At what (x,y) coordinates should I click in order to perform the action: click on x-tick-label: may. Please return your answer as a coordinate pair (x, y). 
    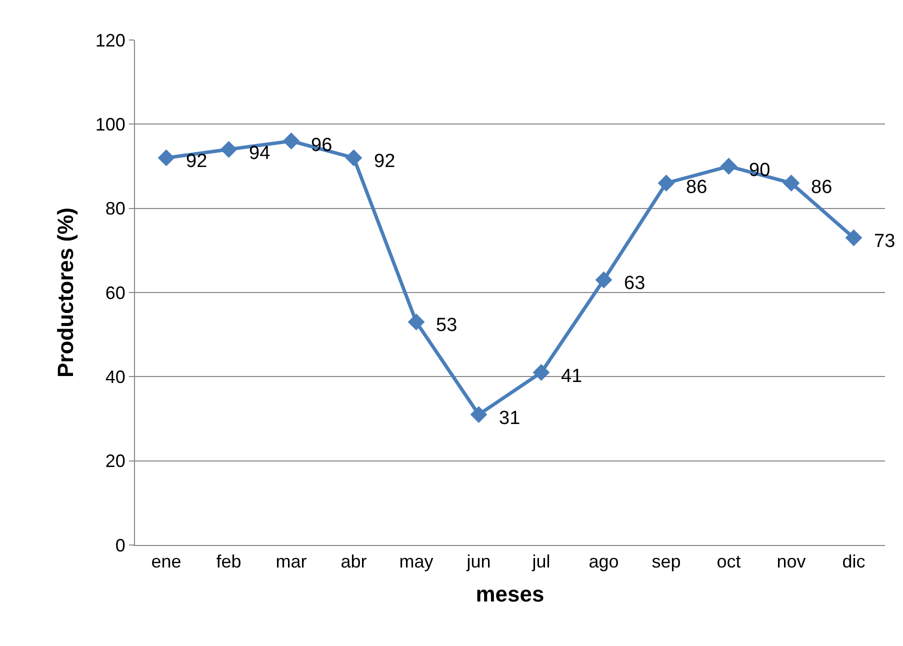
    Looking at the image, I should click on (416, 562).